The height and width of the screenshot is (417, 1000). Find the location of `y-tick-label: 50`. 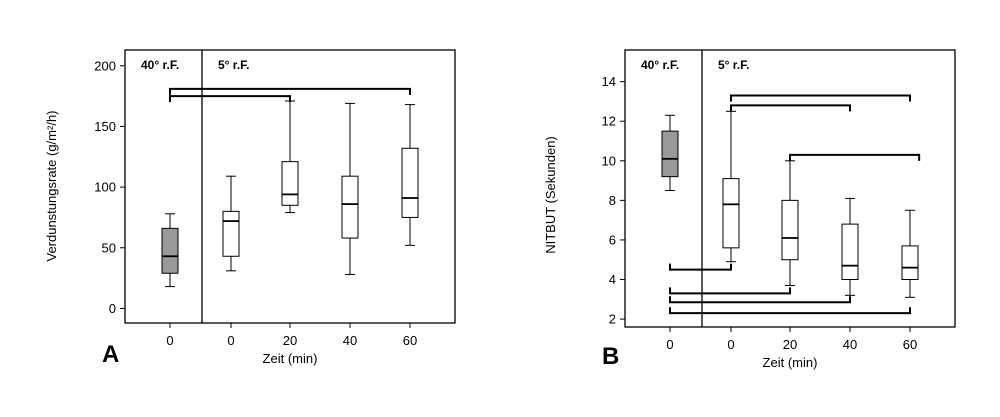

y-tick-label: 50 is located at coordinates (109, 247).